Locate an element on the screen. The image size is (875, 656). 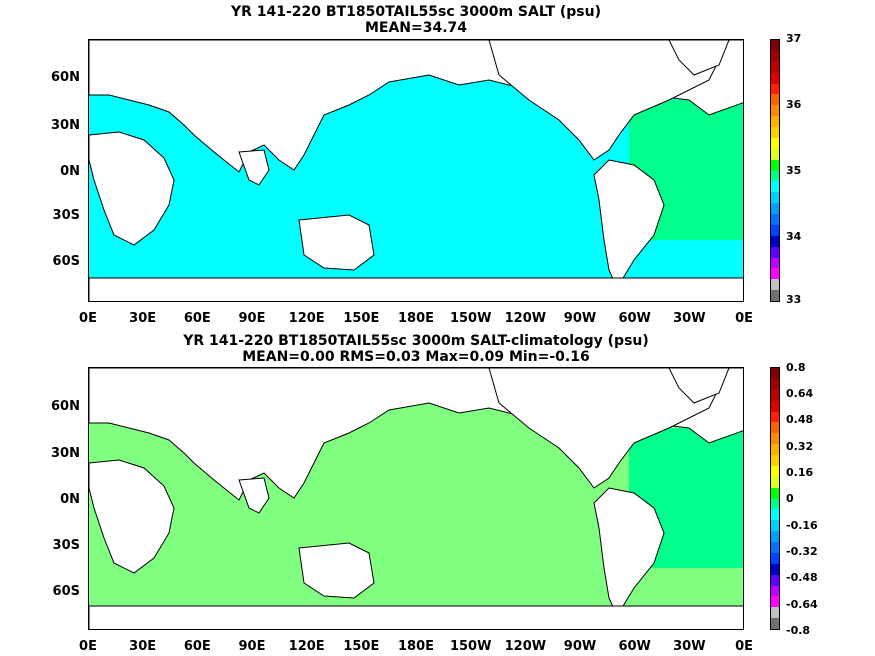
panel2-subtitle: MEAN=0.00 RMS=0.03 Max=0.09 Min=-0.16 is located at coordinates (416, 357).